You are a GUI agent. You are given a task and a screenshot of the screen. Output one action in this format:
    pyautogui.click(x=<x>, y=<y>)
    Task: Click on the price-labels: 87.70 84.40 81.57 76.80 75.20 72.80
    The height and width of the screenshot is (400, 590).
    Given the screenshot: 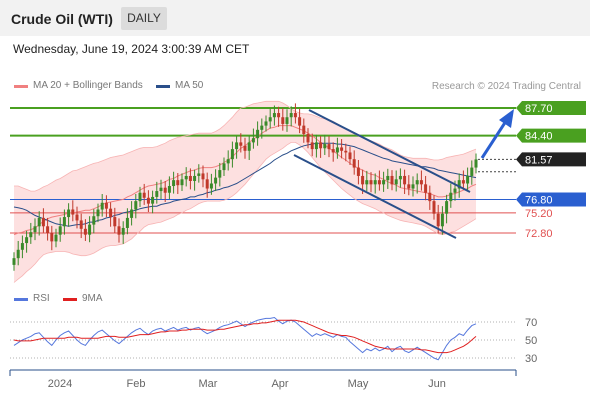 What is the action you would take?
    pyautogui.click(x=551, y=170)
    